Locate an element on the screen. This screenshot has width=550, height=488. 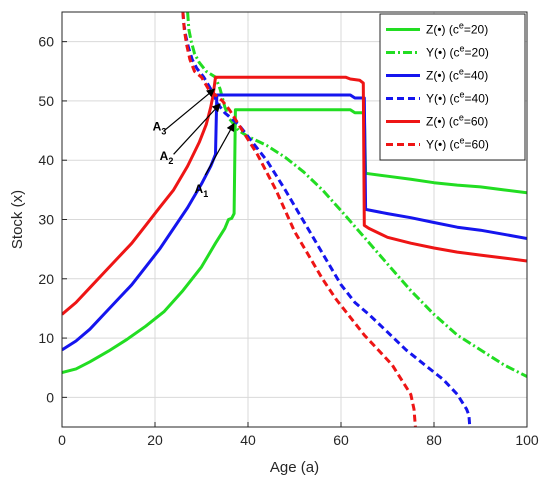
y-axis-label: Stock (x) is located at coordinates (17, 219).